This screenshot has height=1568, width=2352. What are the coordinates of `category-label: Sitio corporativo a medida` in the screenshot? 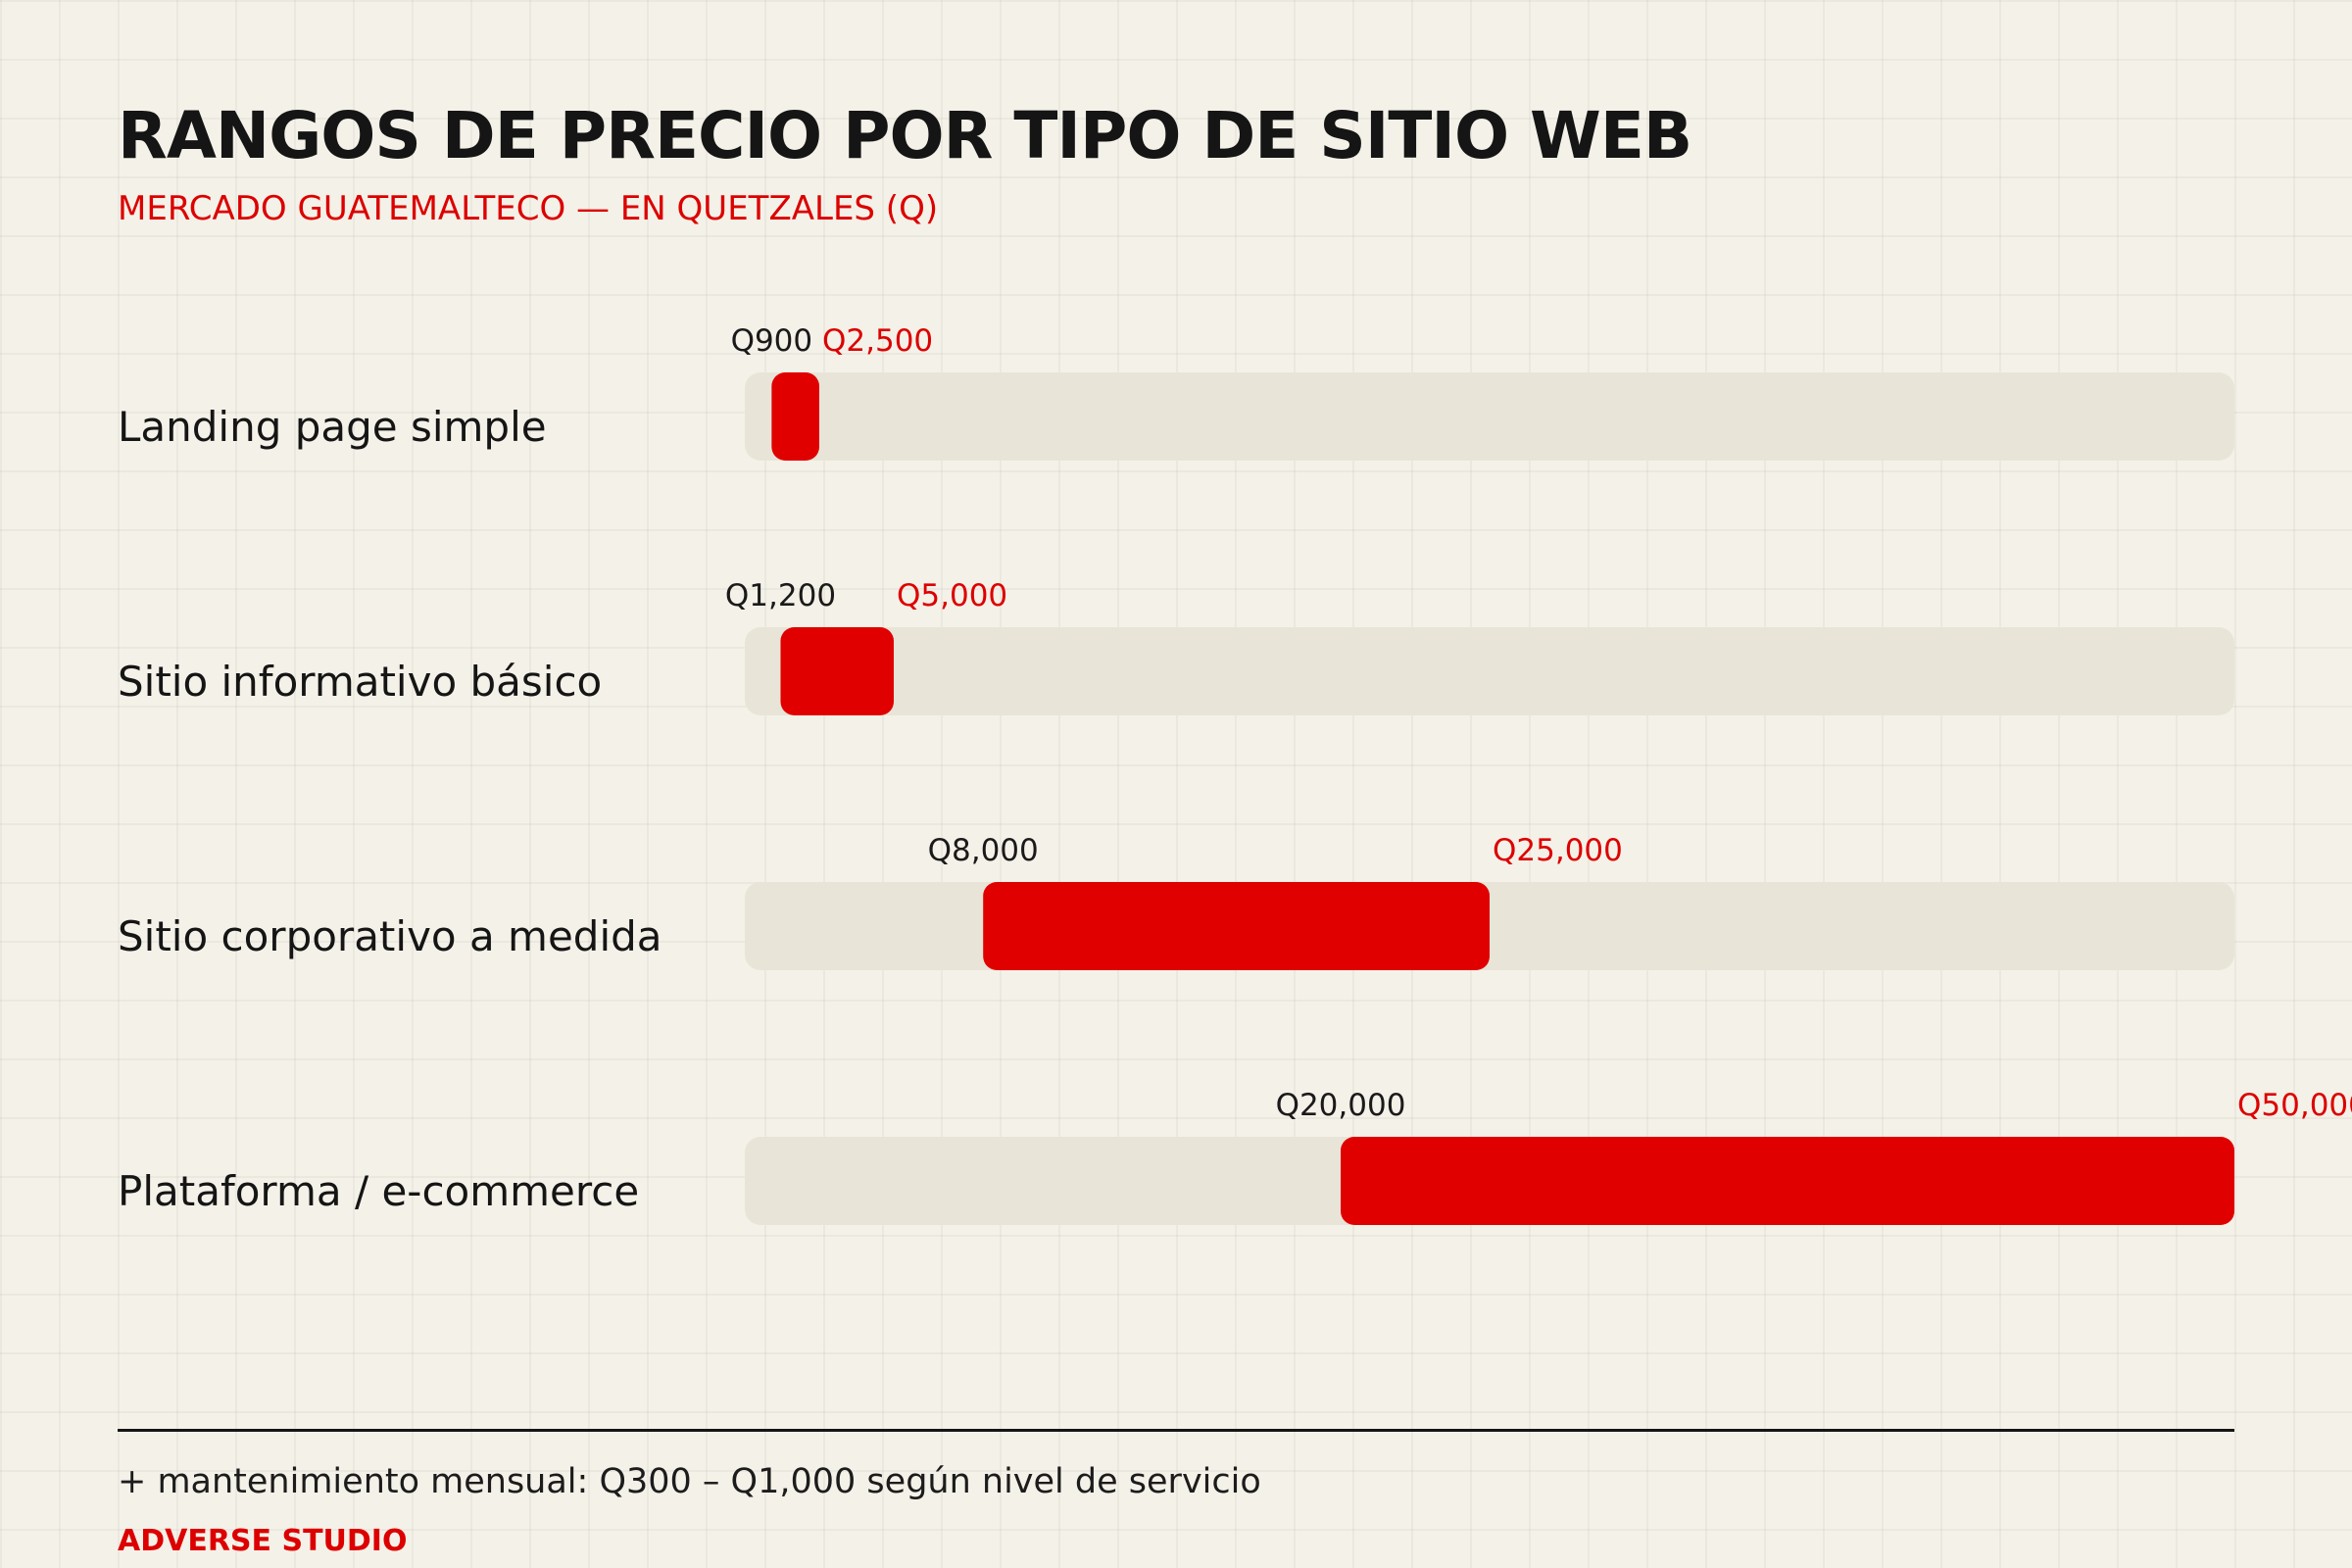 It's located at (390, 936).